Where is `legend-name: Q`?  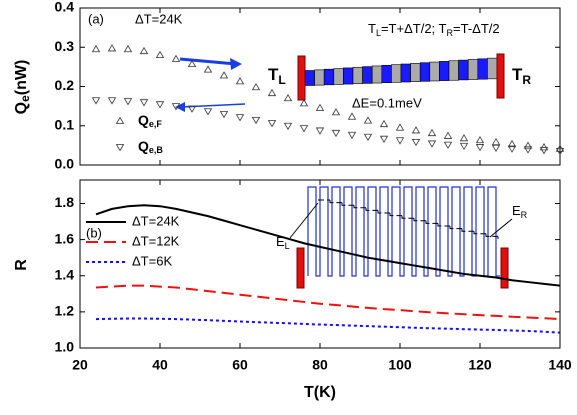 legend-name: Q is located at coordinates (143, 146).